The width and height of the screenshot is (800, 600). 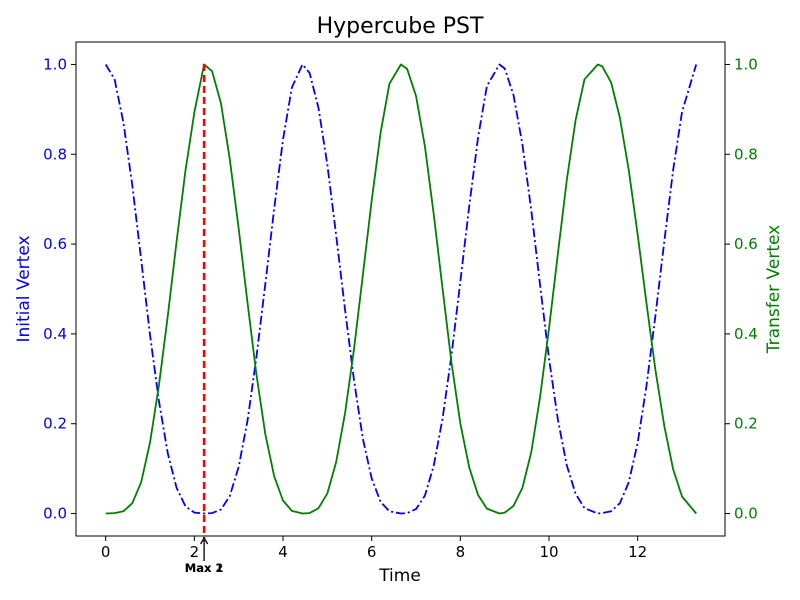 I want to click on y-axis-left-label: Initial Vertex, so click(x=24, y=288).